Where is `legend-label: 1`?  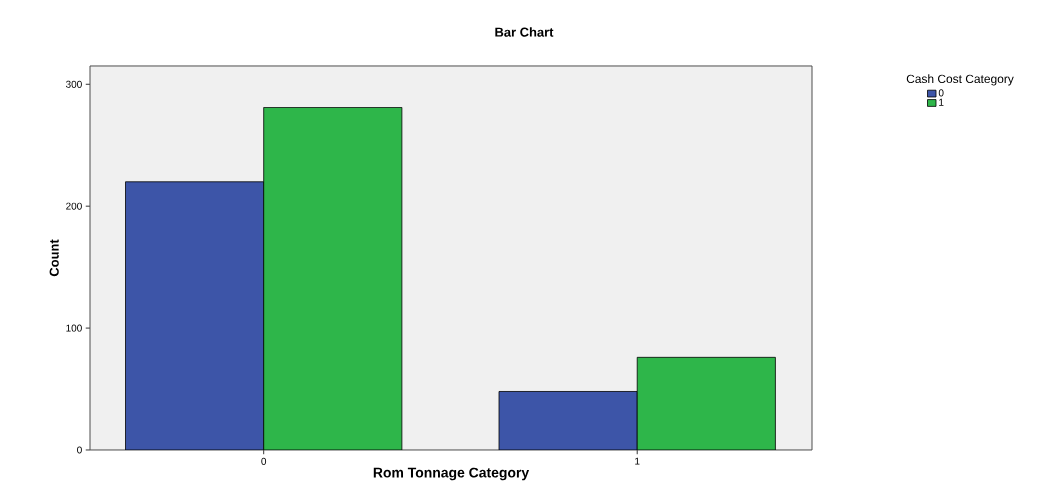 legend-label: 1 is located at coordinates (941, 102).